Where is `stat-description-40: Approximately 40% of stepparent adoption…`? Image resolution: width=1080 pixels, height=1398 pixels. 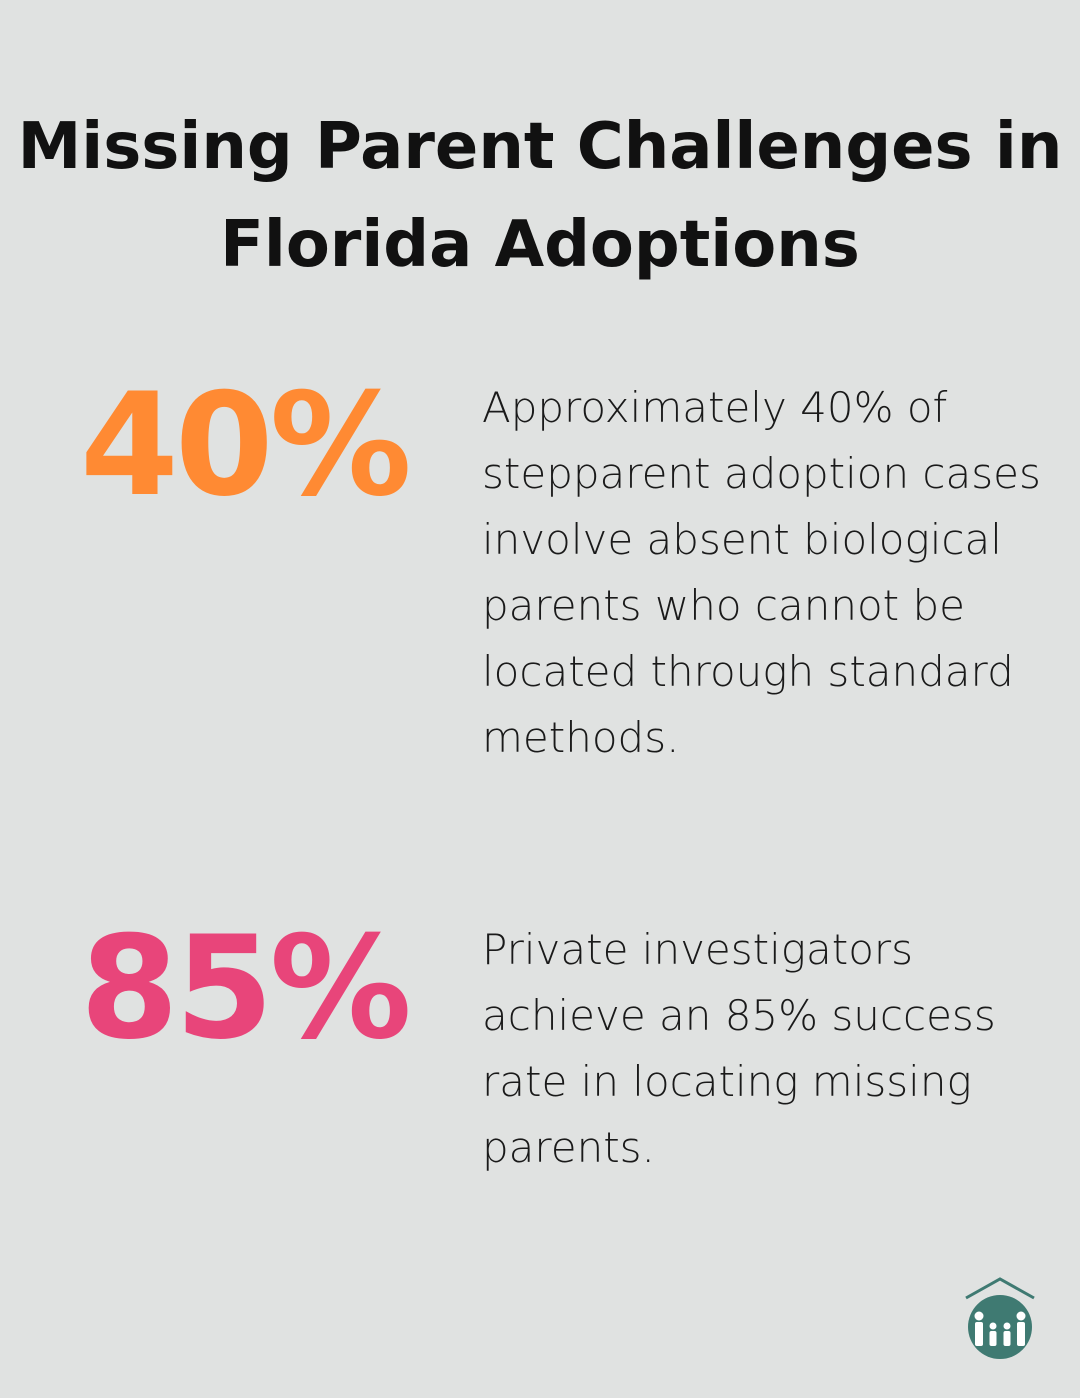 stat-description-40: Approximately 40% of stepparent adoption… is located at coordinates (761, 572).